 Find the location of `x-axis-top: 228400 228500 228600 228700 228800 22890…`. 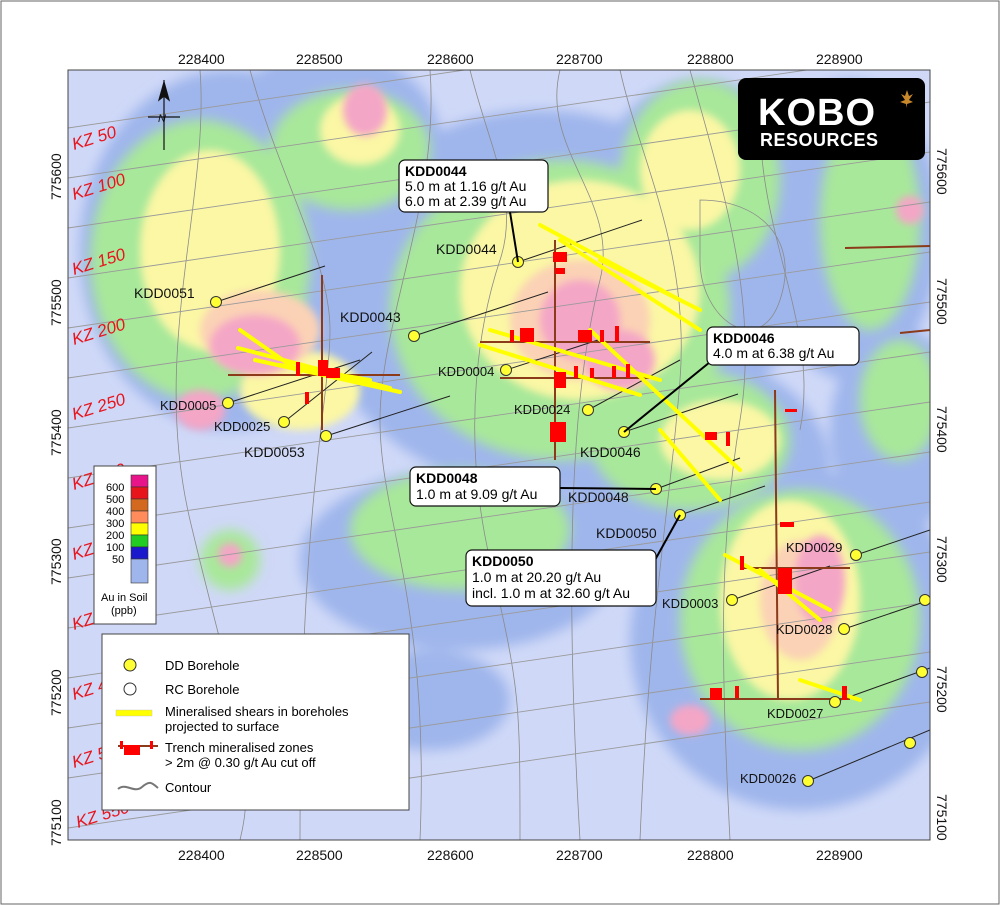

x-axis-top: 228400 228500 228600 228700 228800 22890… is located at coordinates (520, 59).